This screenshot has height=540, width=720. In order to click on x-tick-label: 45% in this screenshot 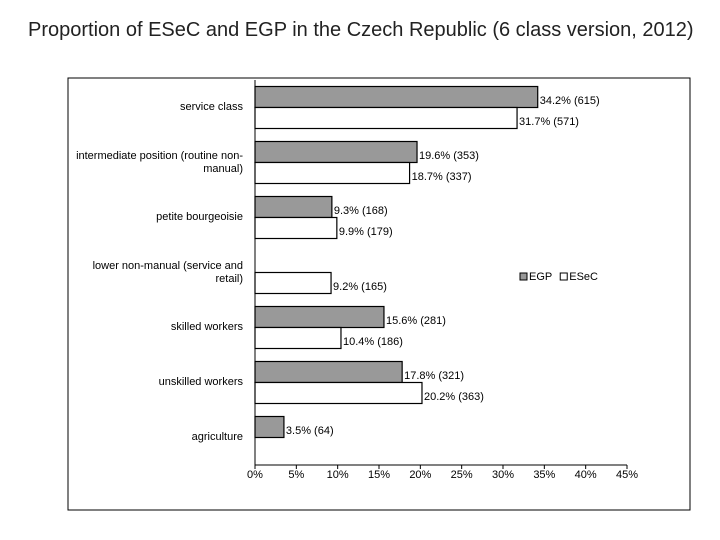, I will do `click(627, 475)`.